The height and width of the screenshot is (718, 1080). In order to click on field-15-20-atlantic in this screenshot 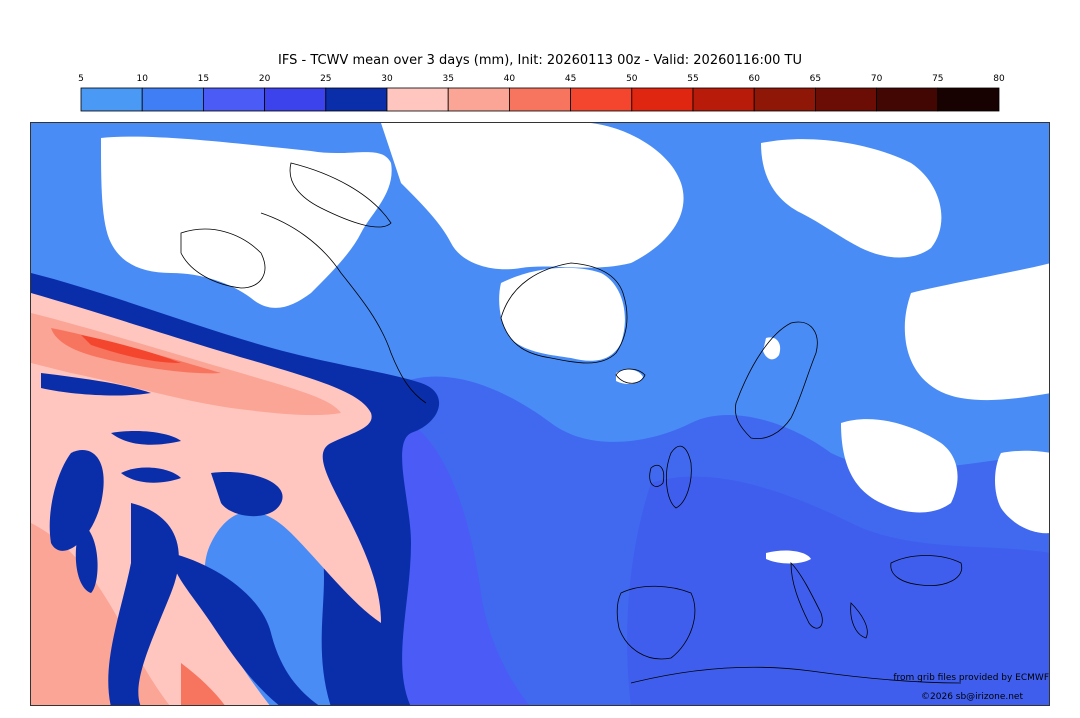, I will do `click(453, 564)`.